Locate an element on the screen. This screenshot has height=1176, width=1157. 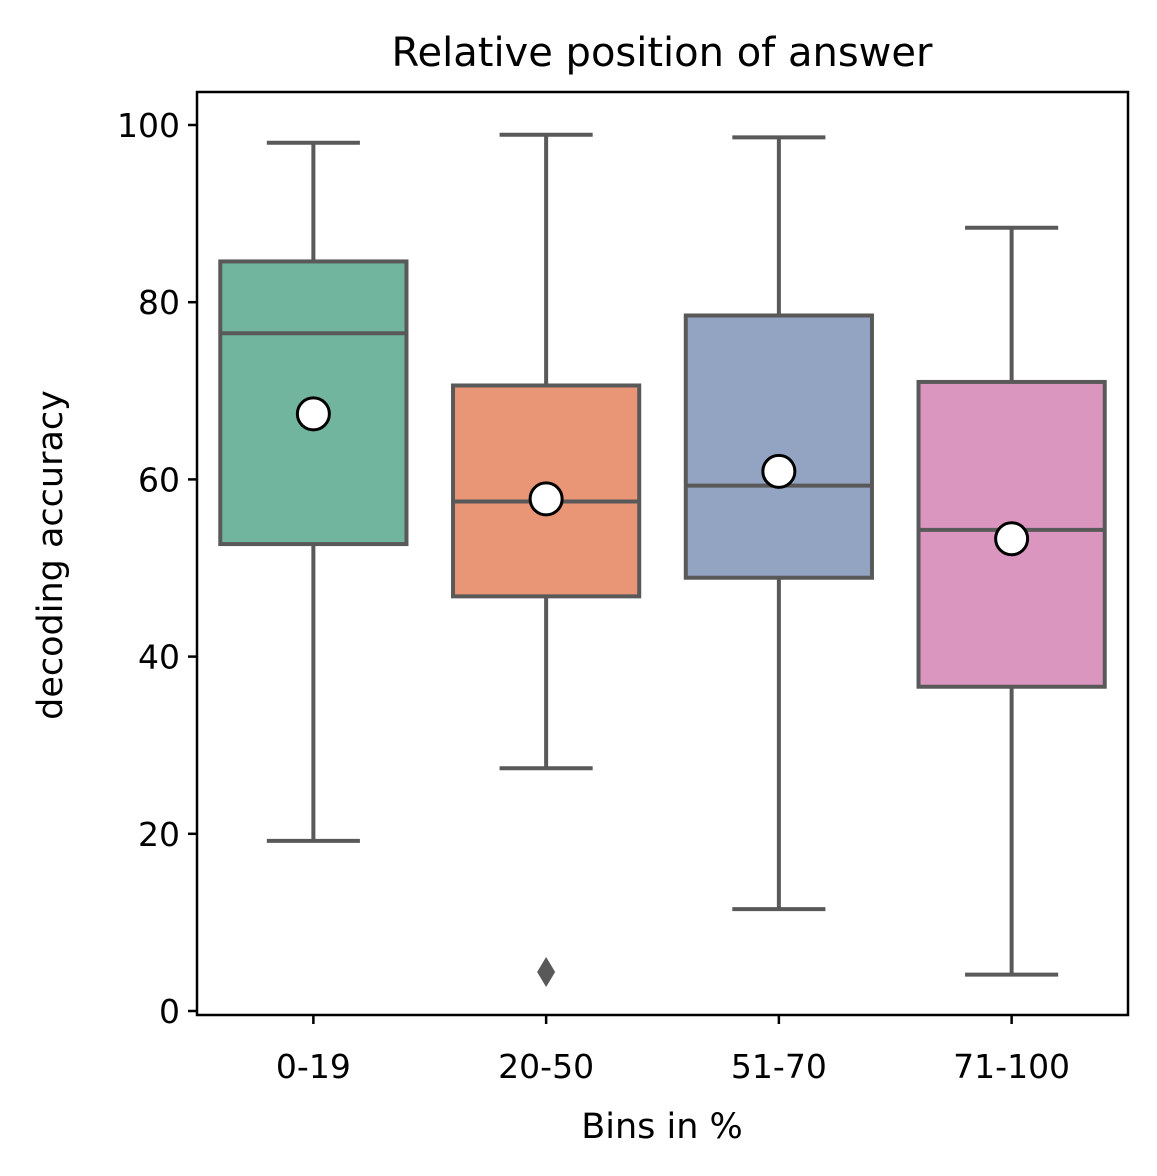
y-tick-label: 40 is located at coordinates (159, 657).